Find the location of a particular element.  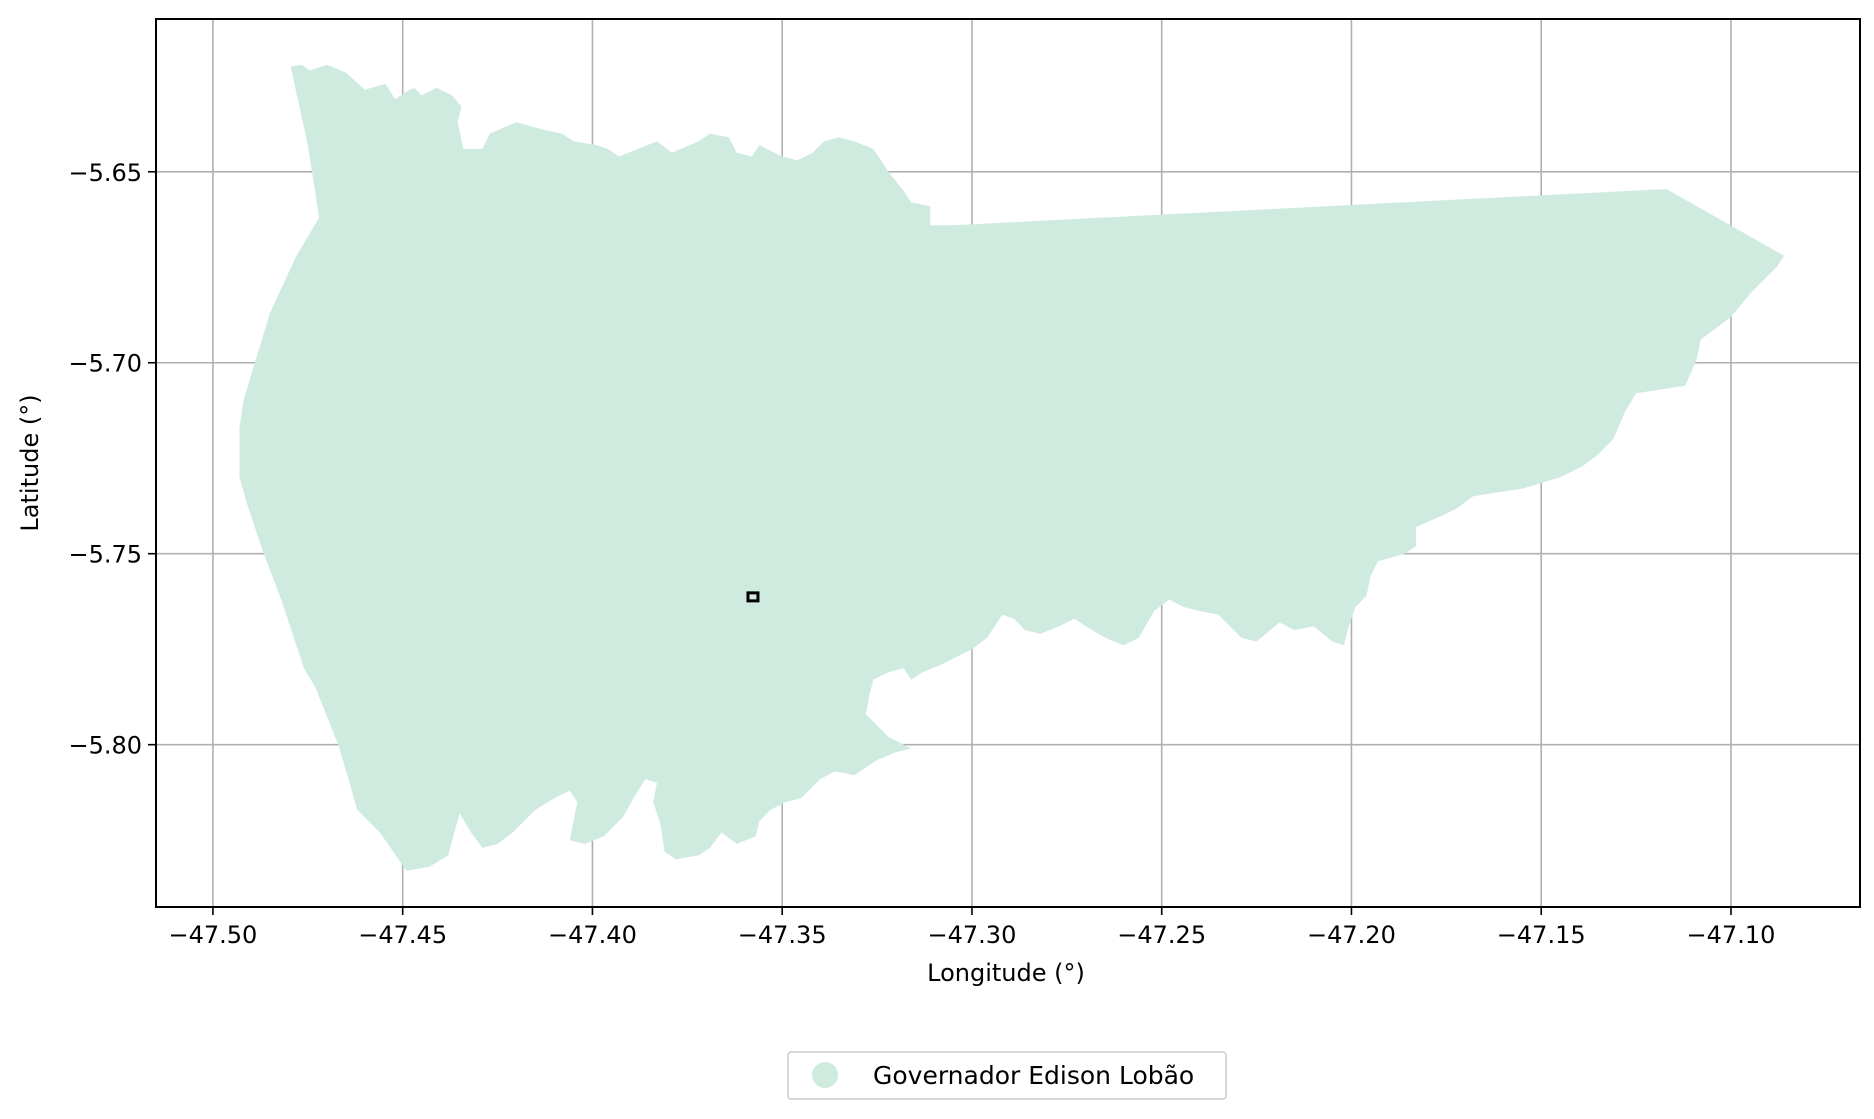

legend-label: Governador Edison Lobão is located at coordinates (1033, 1075).